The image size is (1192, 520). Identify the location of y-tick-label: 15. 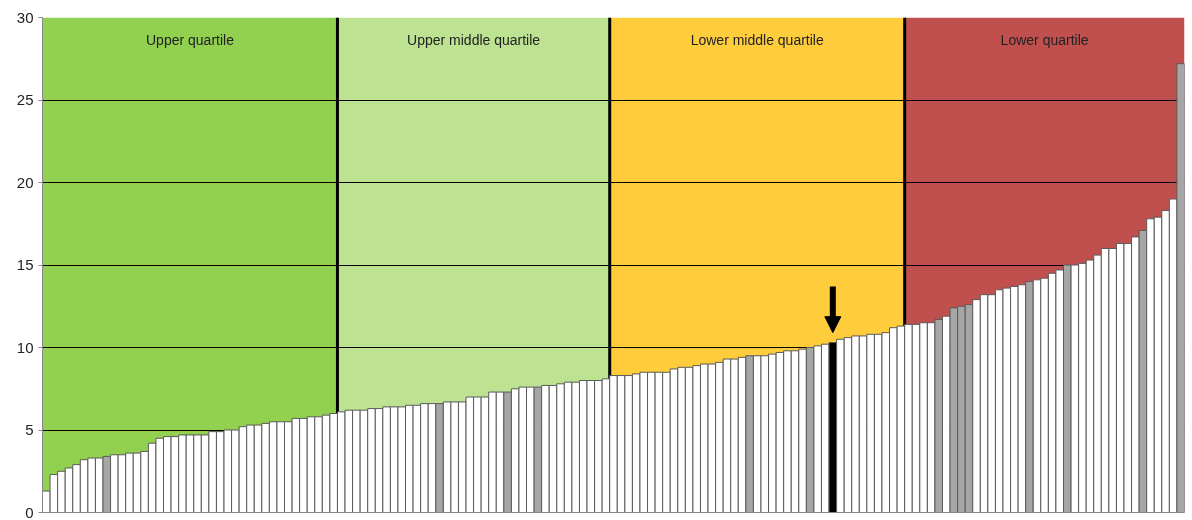
(25, 264).